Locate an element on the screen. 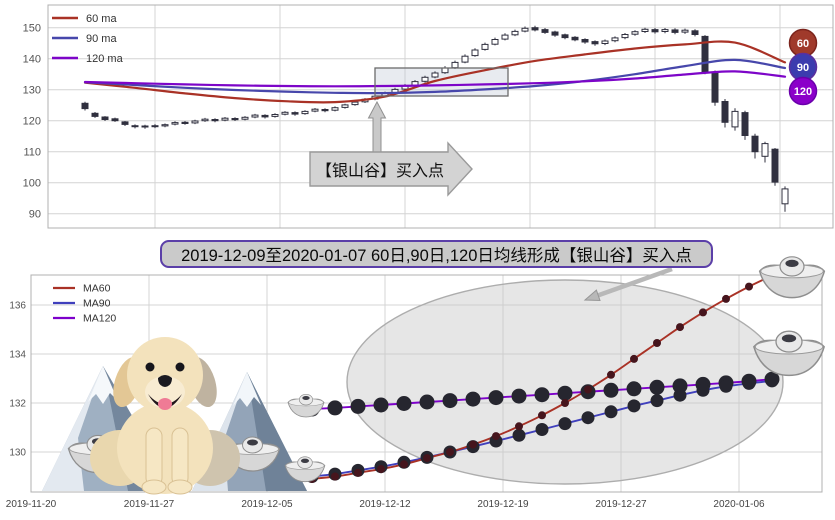 This screenshot has width=835, height=520. top-y-tick-label: 90 is located at coordinates (35, 215).